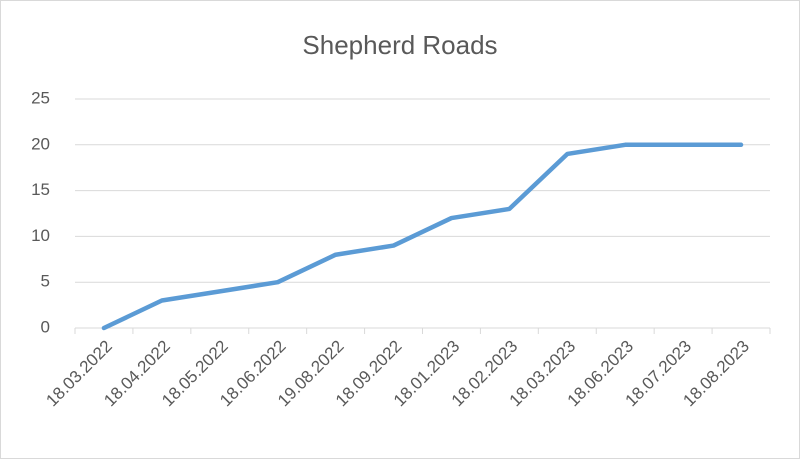  What do you see at coordinates (40, 143) in the screenshot?
I see `y-tick-label: 20` at bounding box center [40, 143].